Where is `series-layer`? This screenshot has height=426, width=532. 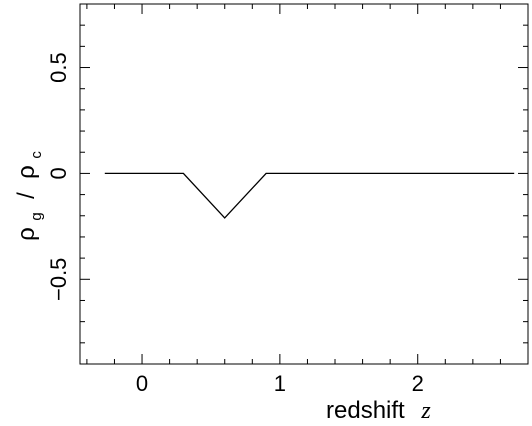 series-layer is located at coordinates (309, 195).